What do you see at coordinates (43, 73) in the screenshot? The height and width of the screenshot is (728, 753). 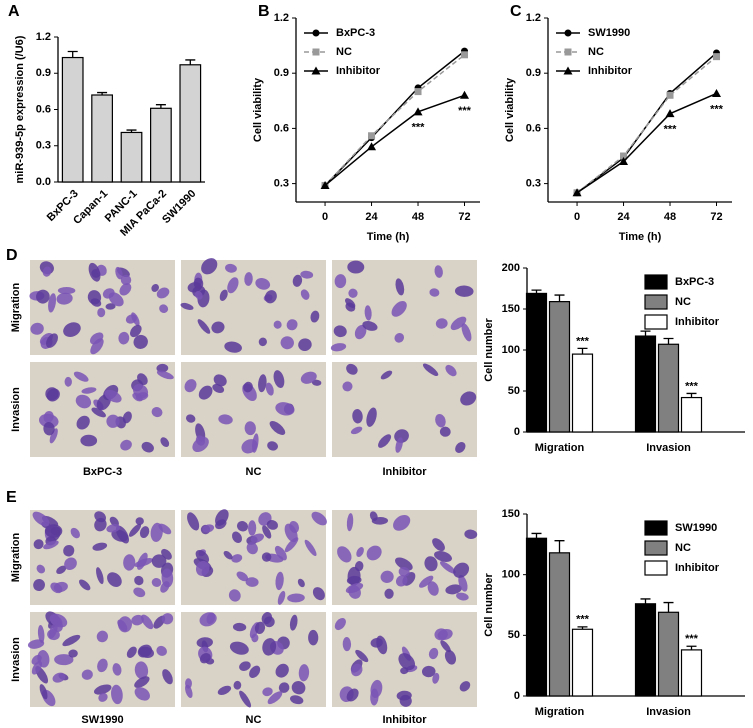 I see `y-tick-label: 0.9` at bounding box center [43, 73].